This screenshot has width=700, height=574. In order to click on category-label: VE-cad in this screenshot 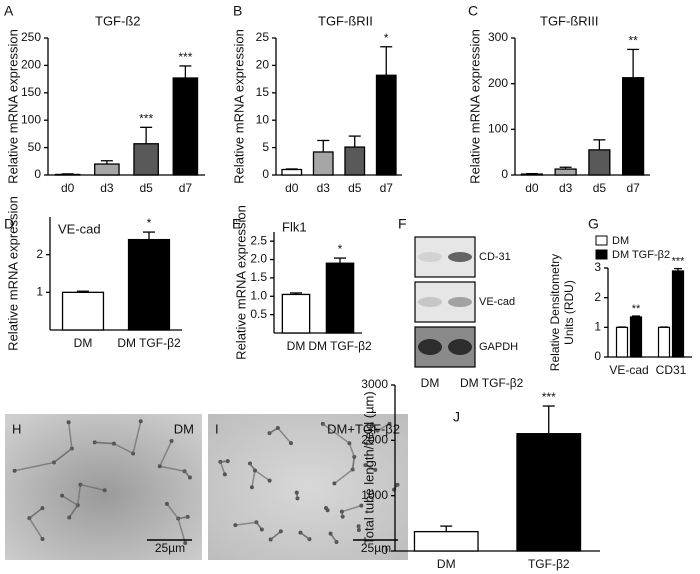, I will do `click(628, 370)`.